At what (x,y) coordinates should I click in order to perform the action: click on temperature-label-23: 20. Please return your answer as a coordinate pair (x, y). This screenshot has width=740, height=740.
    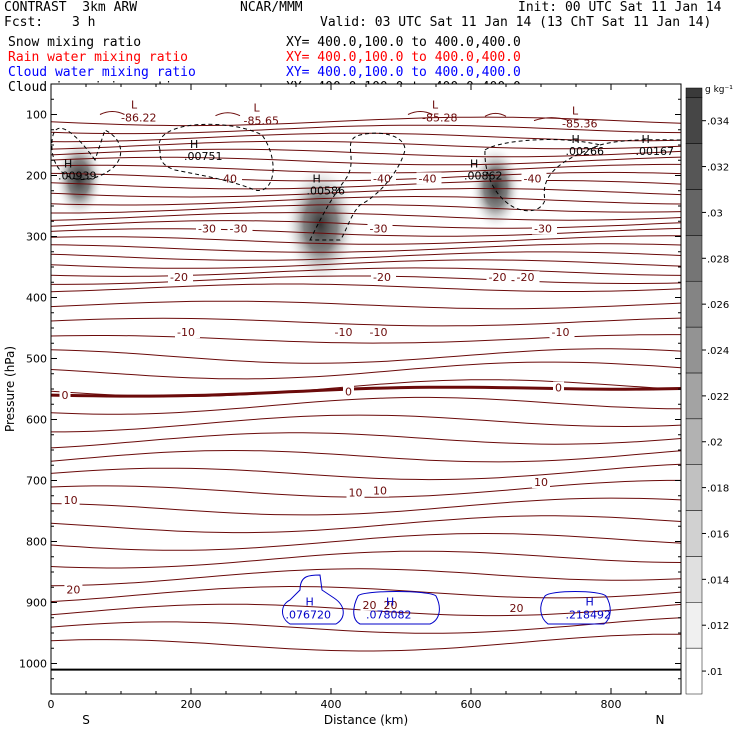
    Looking at the image, I should click on (73, 590).